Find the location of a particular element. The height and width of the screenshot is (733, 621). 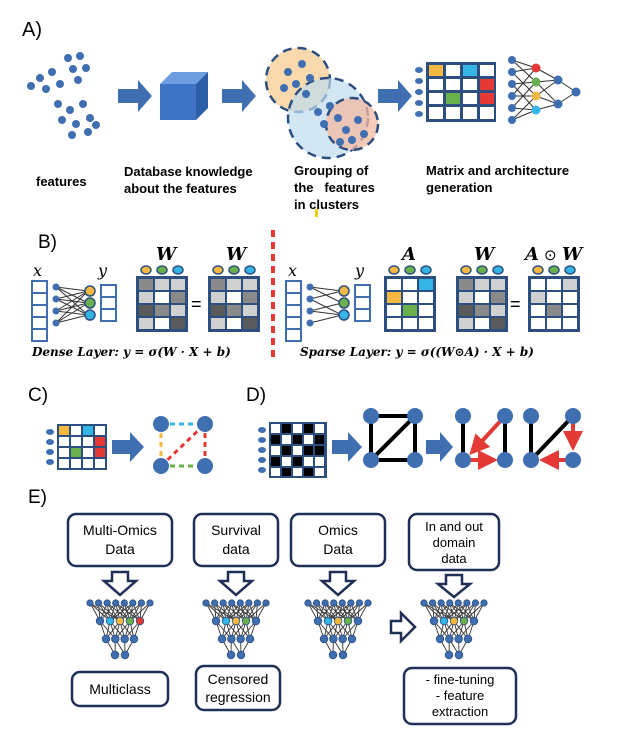

matrix-icon is located at coordinates (461, 92).